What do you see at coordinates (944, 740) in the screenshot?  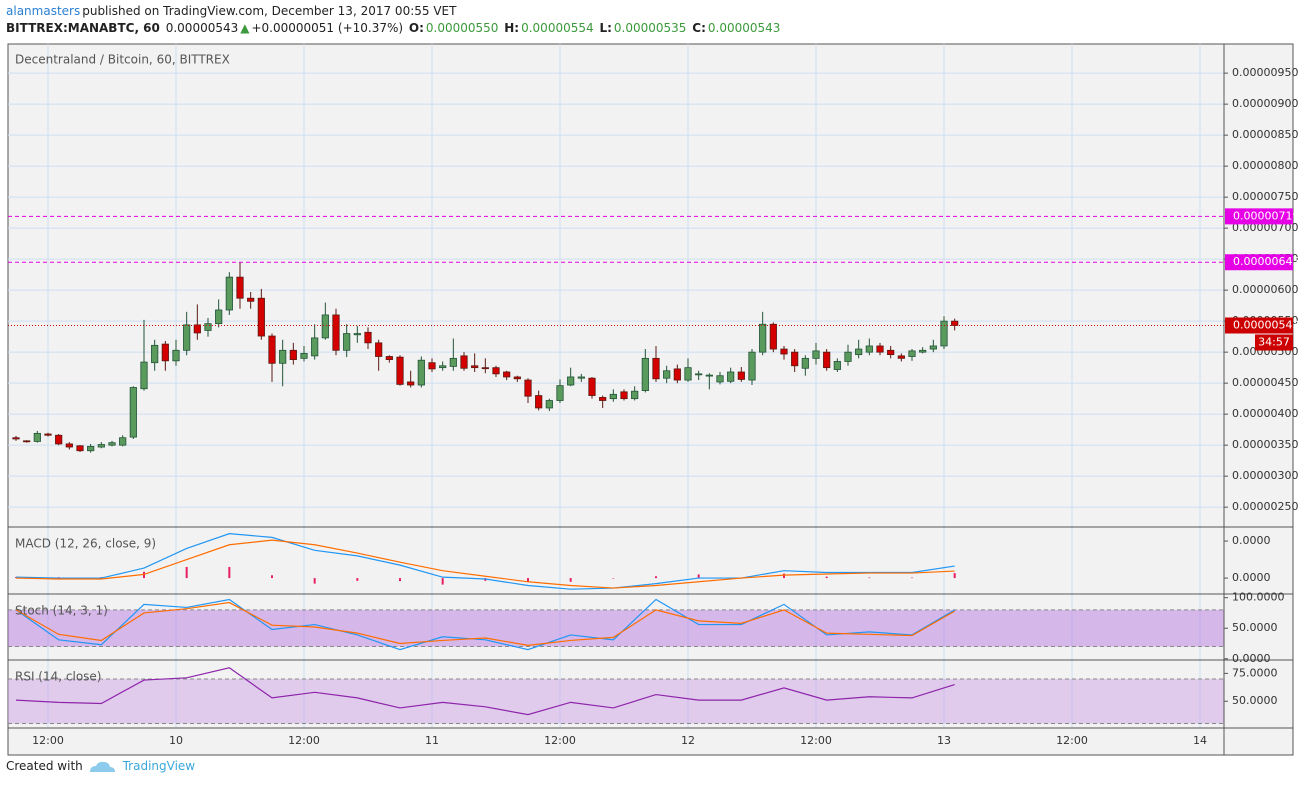 I see `x-tick-label: 13` at bounding box center [944, 740].